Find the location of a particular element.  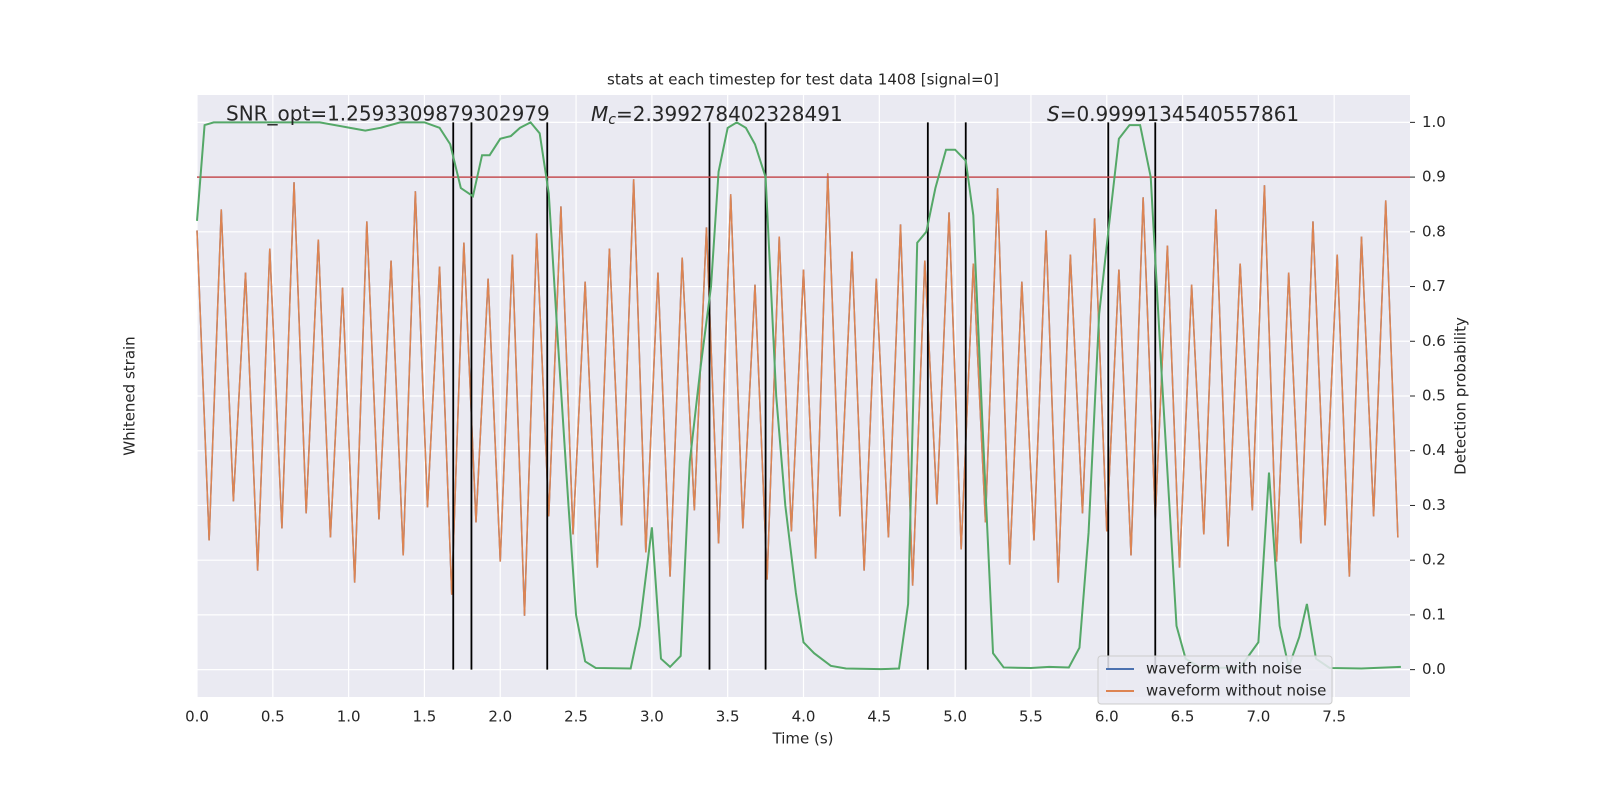

y2-tick-label: 0.4 is located at coordinates (1434, 450).